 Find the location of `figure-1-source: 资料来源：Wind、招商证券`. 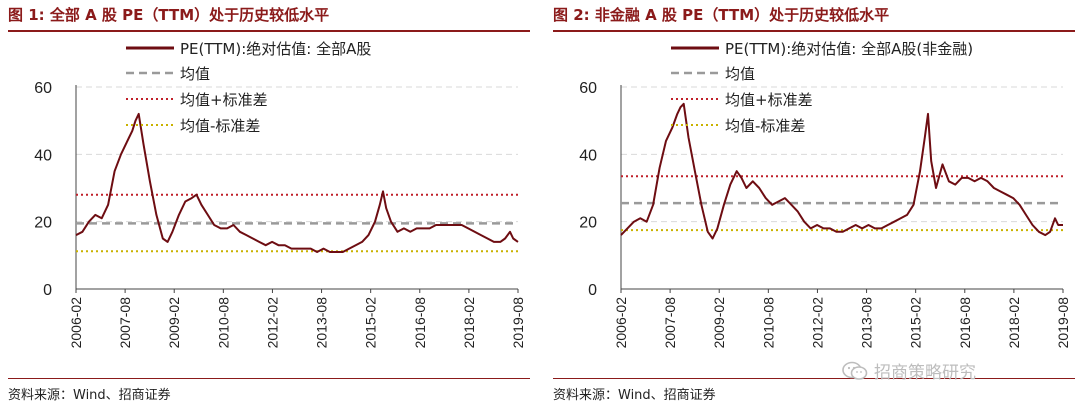

figure-1-source: 资料来源：Wind、招商证券 is located at coordinates (89, 395).